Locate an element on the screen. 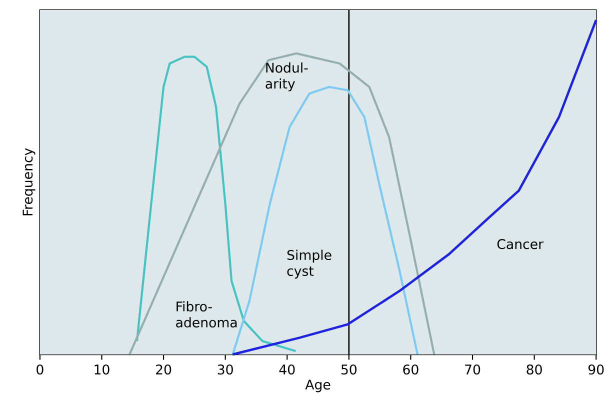 This screenshot has width=609, height=420. x-tick-label: 60 is located at coordinates (410, 369).